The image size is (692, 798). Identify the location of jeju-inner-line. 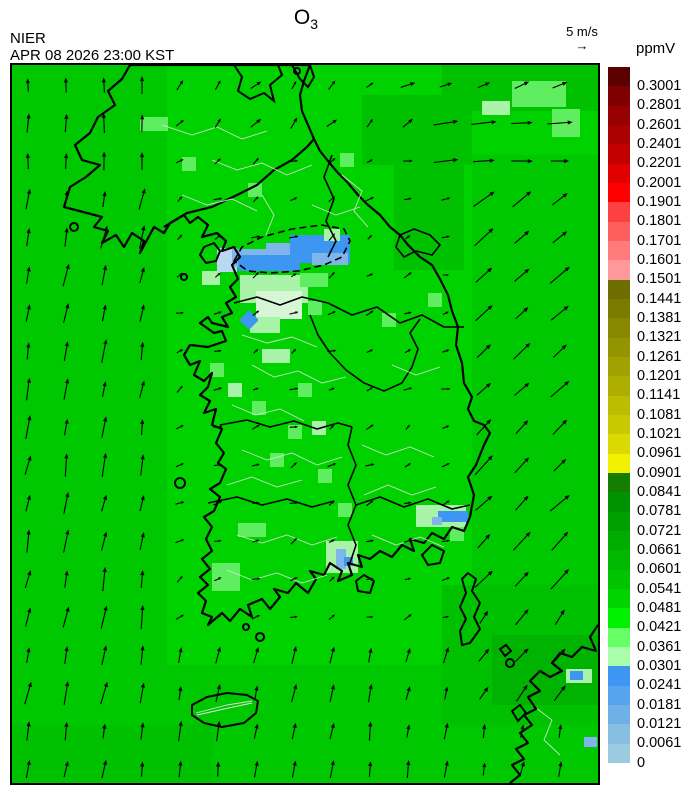
(224, 709).